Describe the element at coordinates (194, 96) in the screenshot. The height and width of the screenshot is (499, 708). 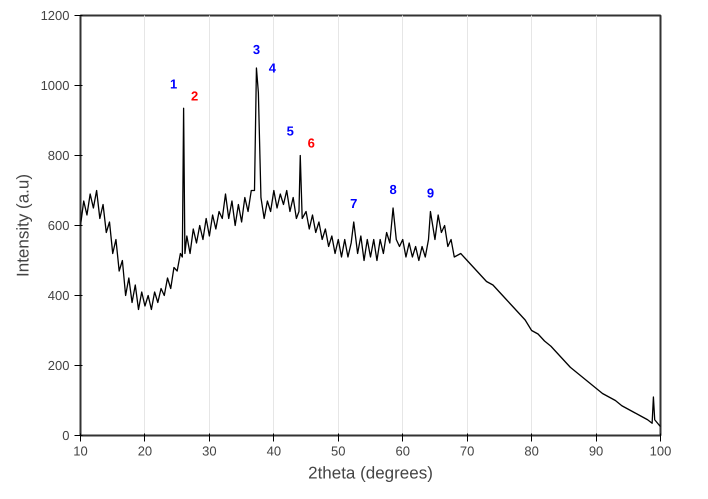
I see `annotation: 2` at that location.